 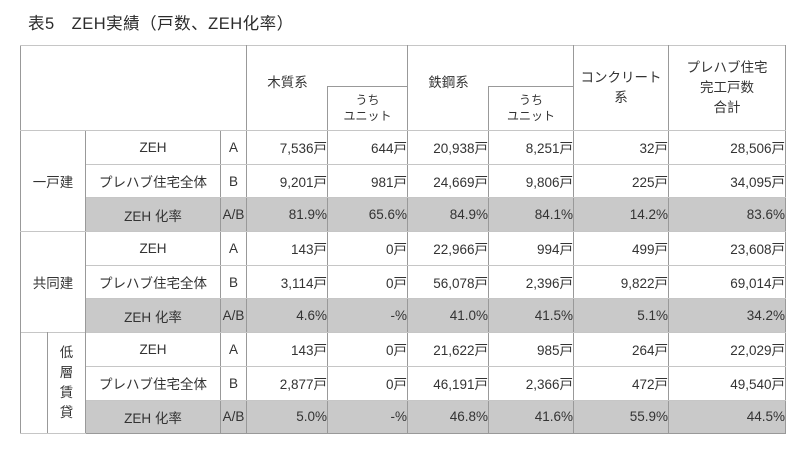 What do you see at coordinates (727, 181) in the screenshot?
I see `data-cell: 34,095戸` at bounding box center [727, 181].